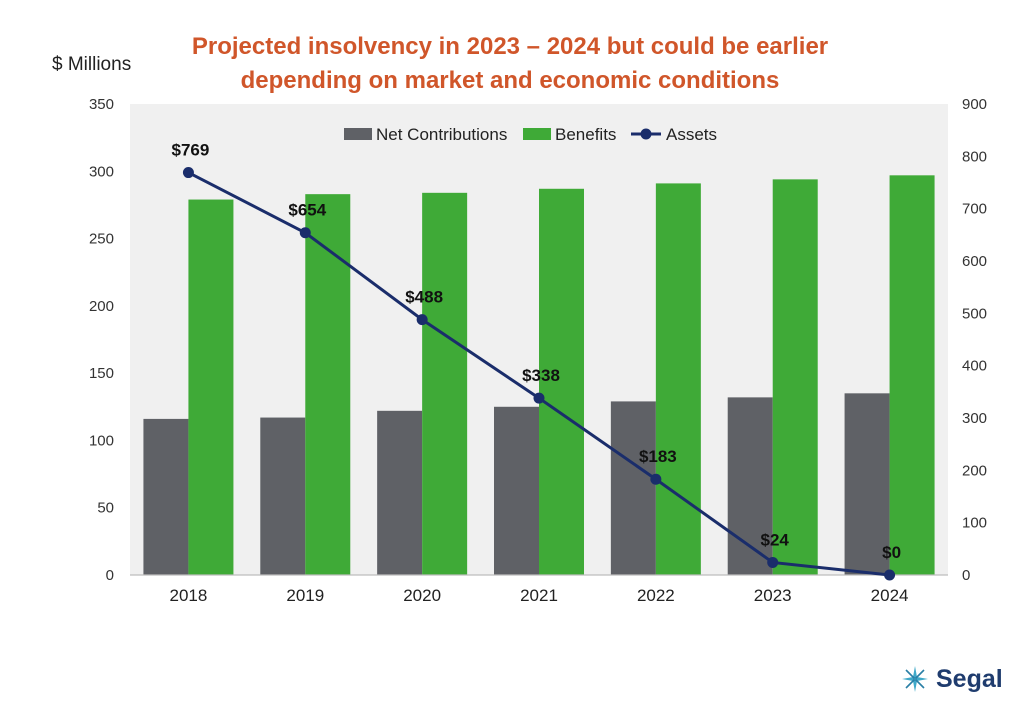  I want to click on brand-logo: Segal, so click(951, 679).